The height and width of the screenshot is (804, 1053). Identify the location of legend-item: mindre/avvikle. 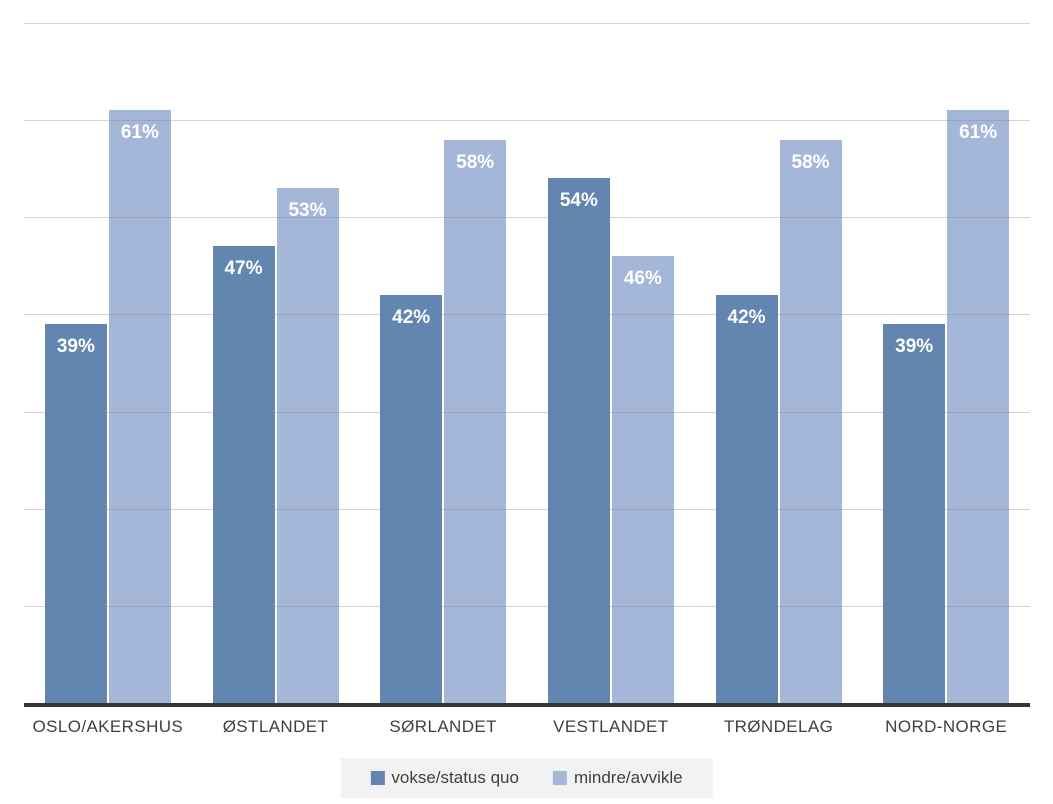
(617, 778).